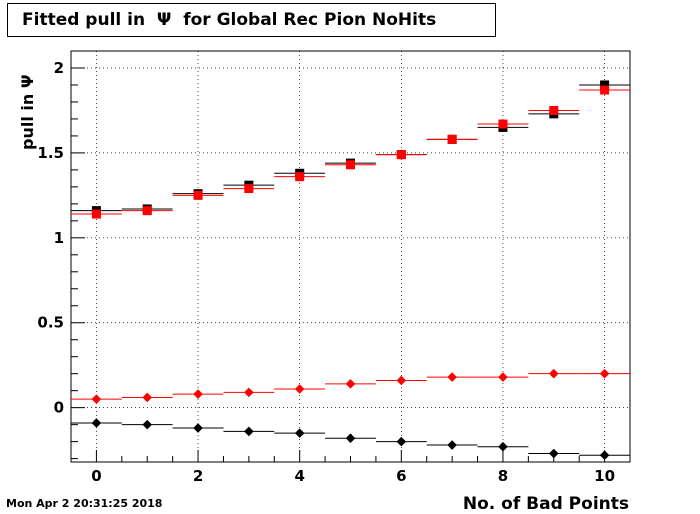  I want to click on x-tick-label: 6, so click(401, 476).